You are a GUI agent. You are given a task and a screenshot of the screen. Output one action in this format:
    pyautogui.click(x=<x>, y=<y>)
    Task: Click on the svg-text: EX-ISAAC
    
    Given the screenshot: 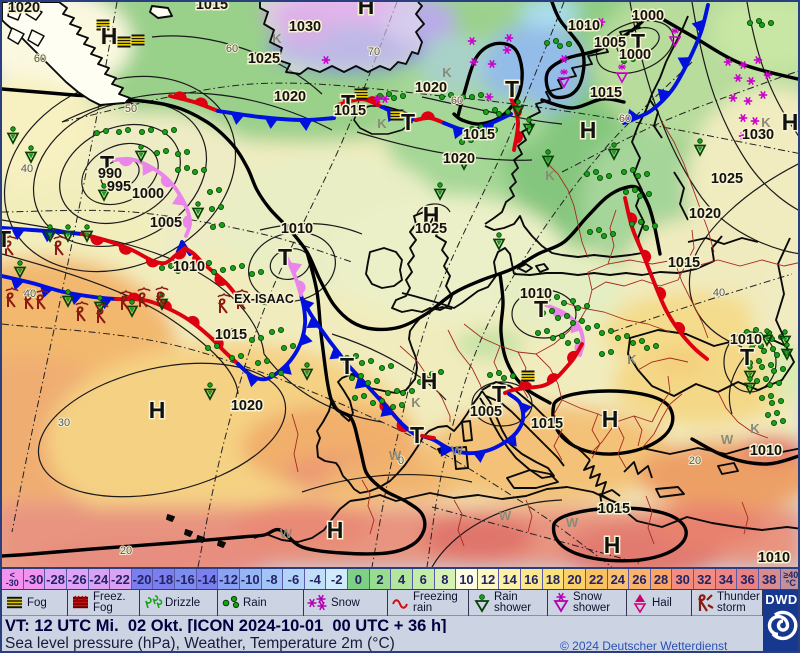 What is the action you would take?
    pyautogui.click(x=264, y=299)
    